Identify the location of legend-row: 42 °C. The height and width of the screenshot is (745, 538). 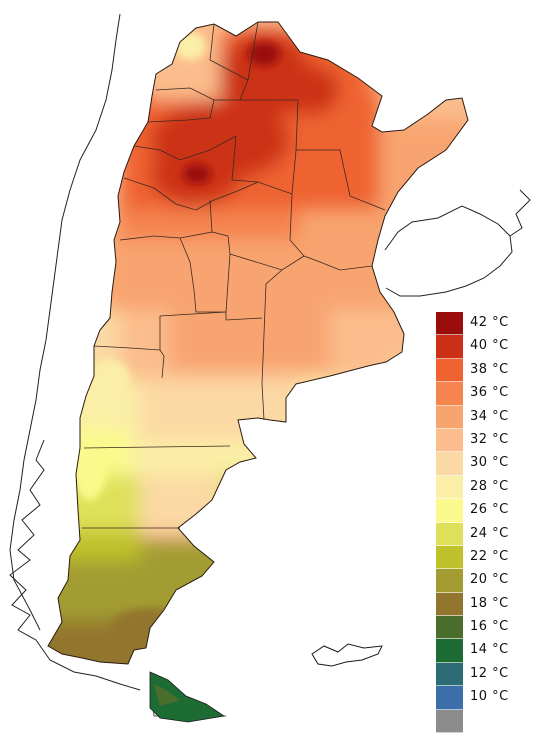
(486, 324).